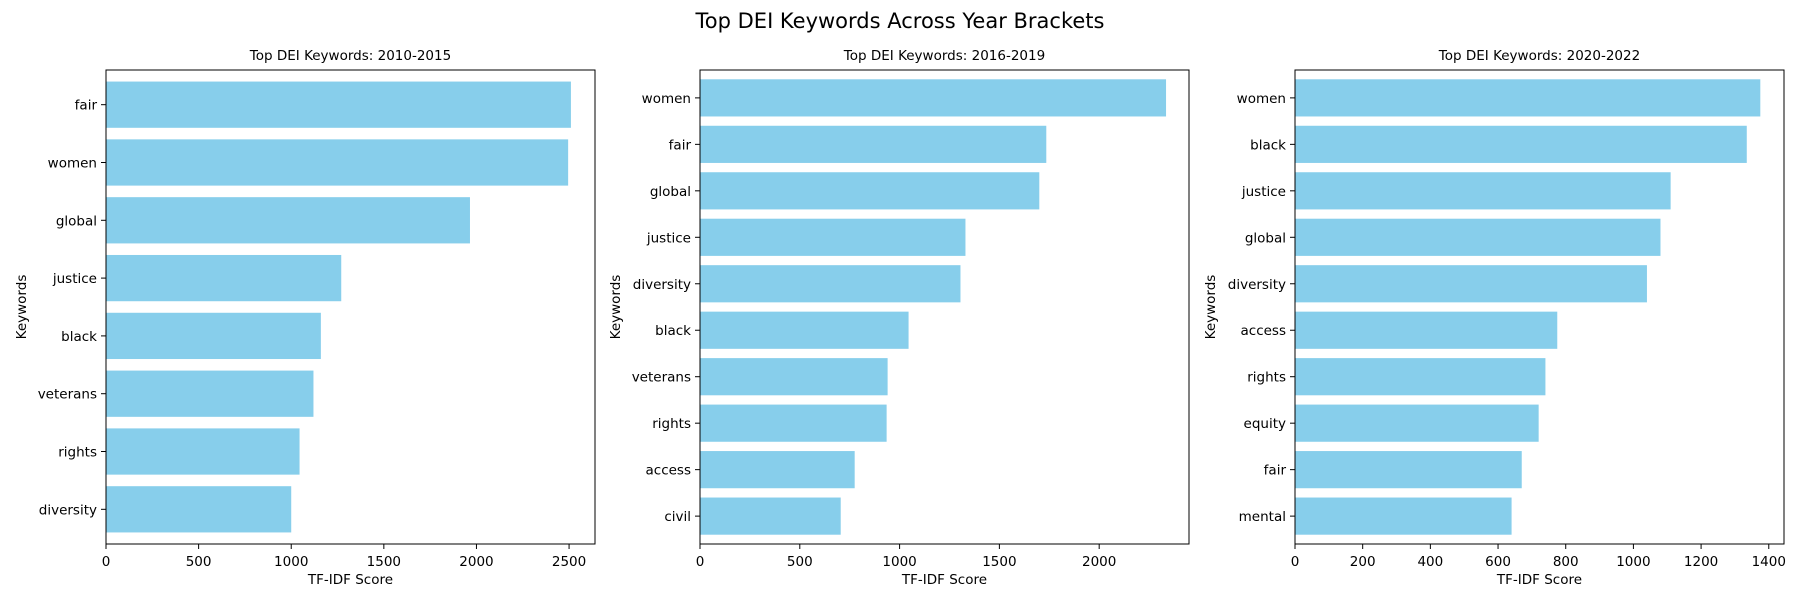  I want to click on bar-mental, so click(1403, 516).